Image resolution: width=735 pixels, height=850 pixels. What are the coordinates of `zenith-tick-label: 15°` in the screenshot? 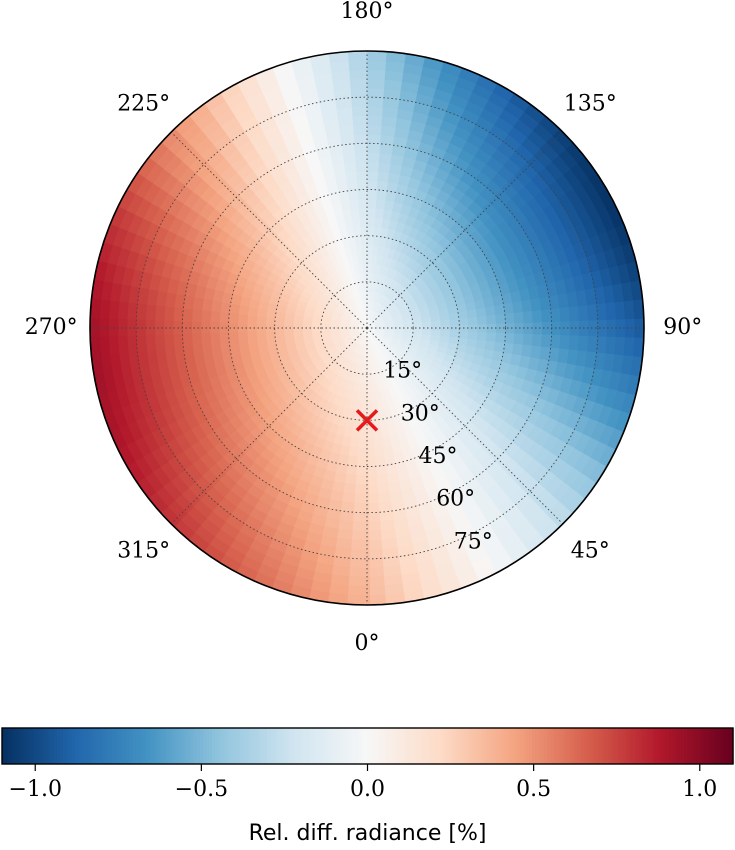 It's located at (402, 371).